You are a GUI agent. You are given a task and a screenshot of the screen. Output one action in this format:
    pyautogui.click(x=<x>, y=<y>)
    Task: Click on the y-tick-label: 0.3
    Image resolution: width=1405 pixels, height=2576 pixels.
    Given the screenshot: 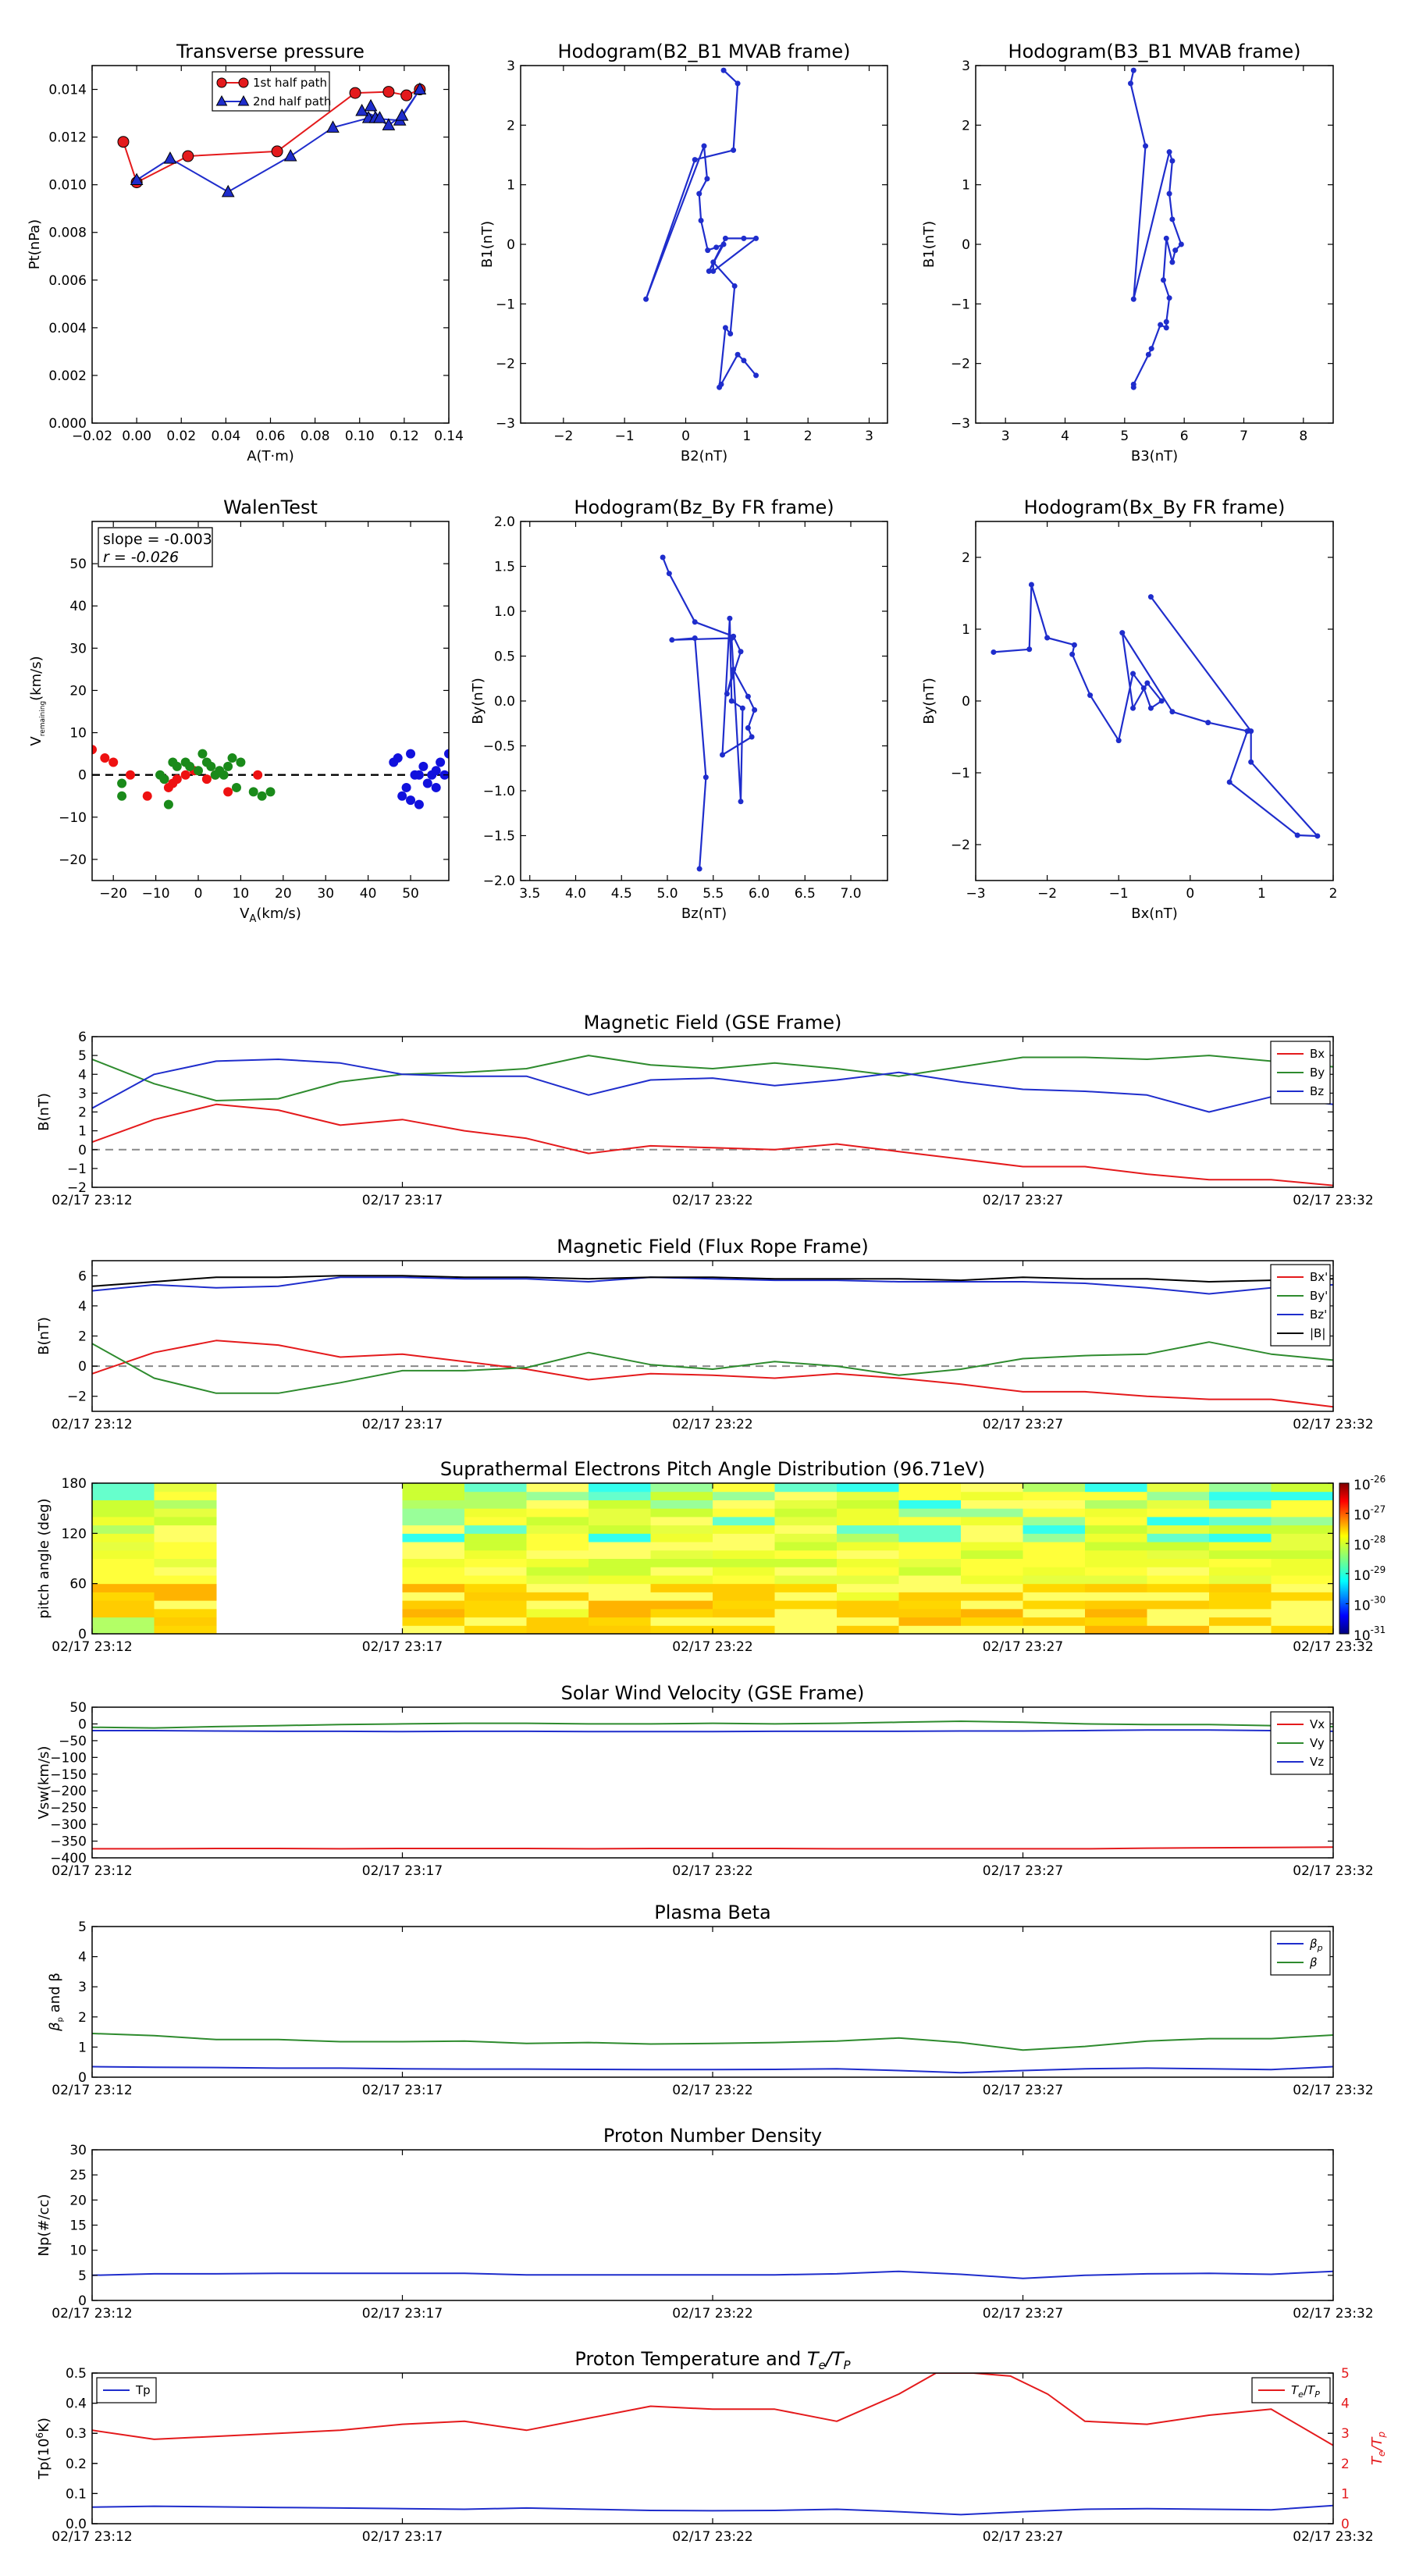 What is the action you would take?
    pyautogui.click(x=76, y=2434)
    